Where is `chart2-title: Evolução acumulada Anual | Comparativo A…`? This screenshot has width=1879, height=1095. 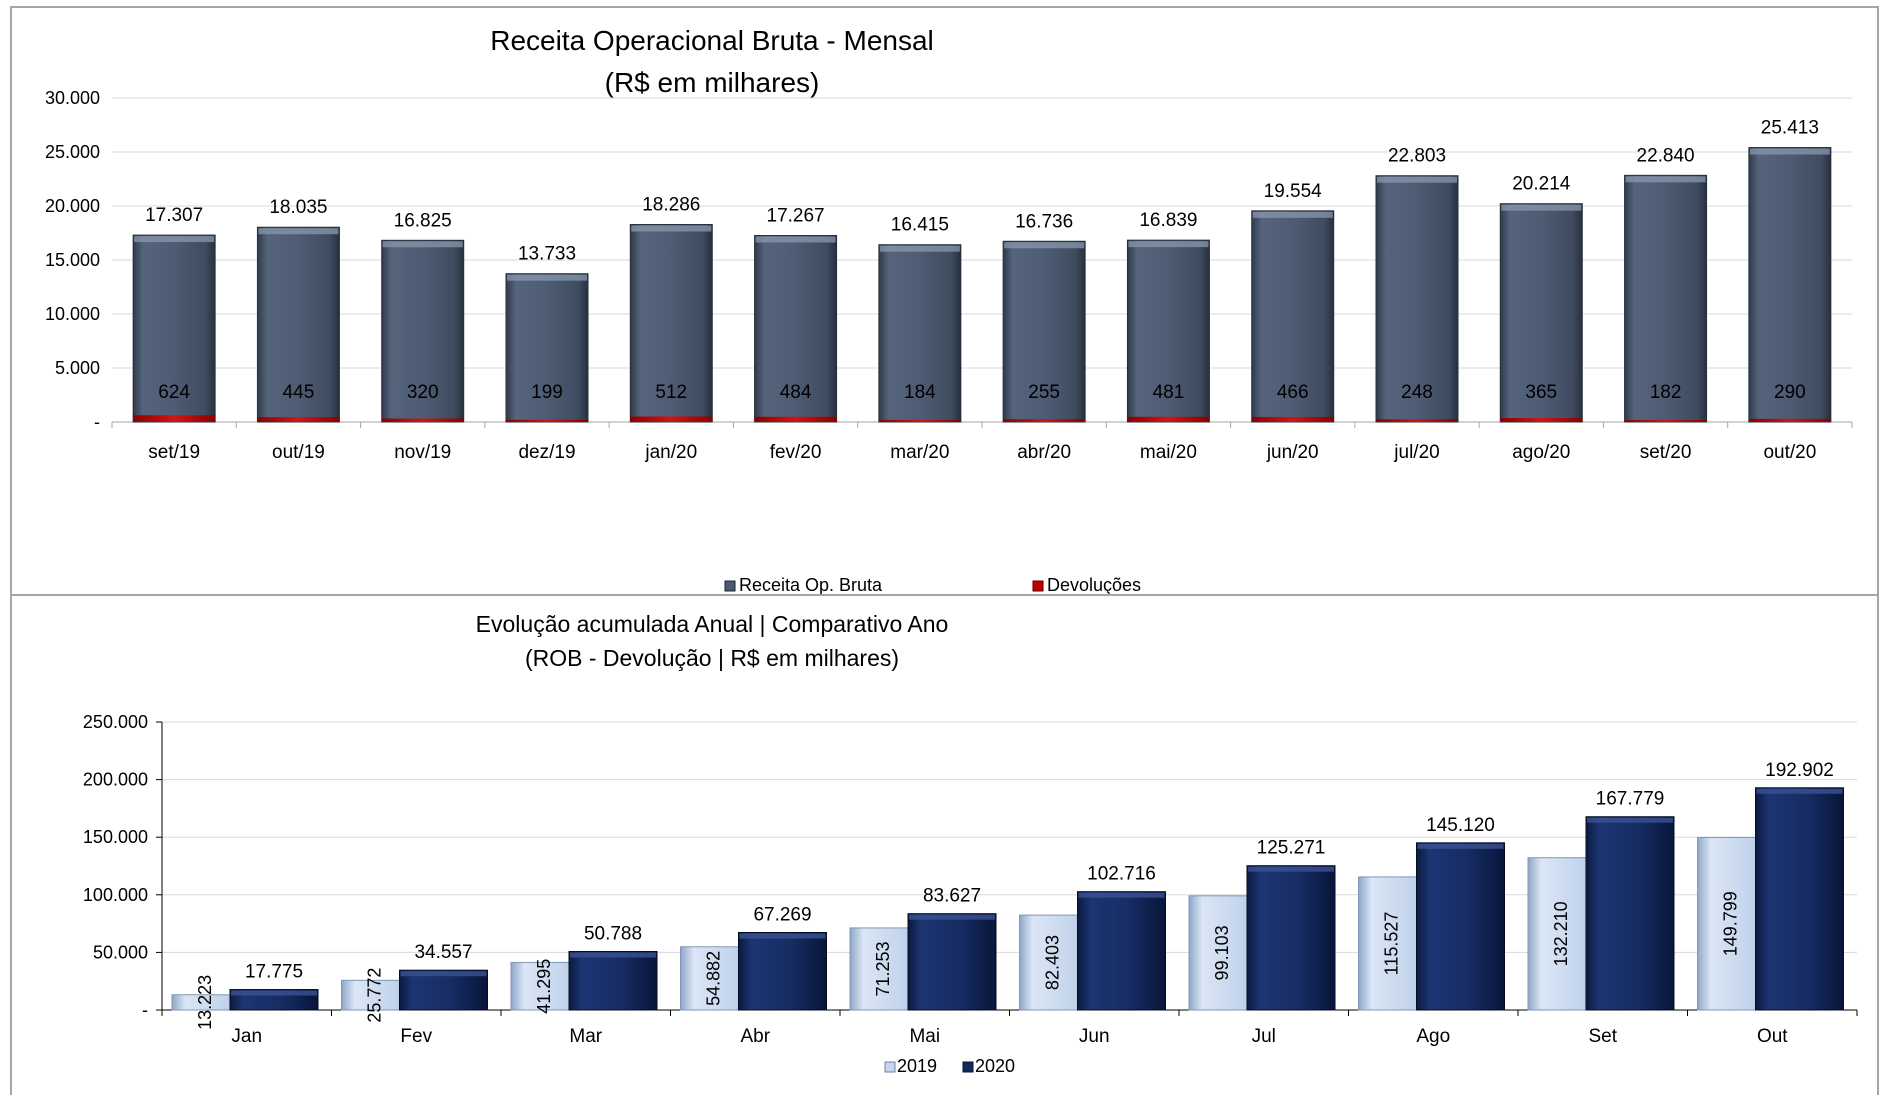
chart2-title: Evolução acumulada Anual | Comparativo A… is located at coordinates (712, 624).